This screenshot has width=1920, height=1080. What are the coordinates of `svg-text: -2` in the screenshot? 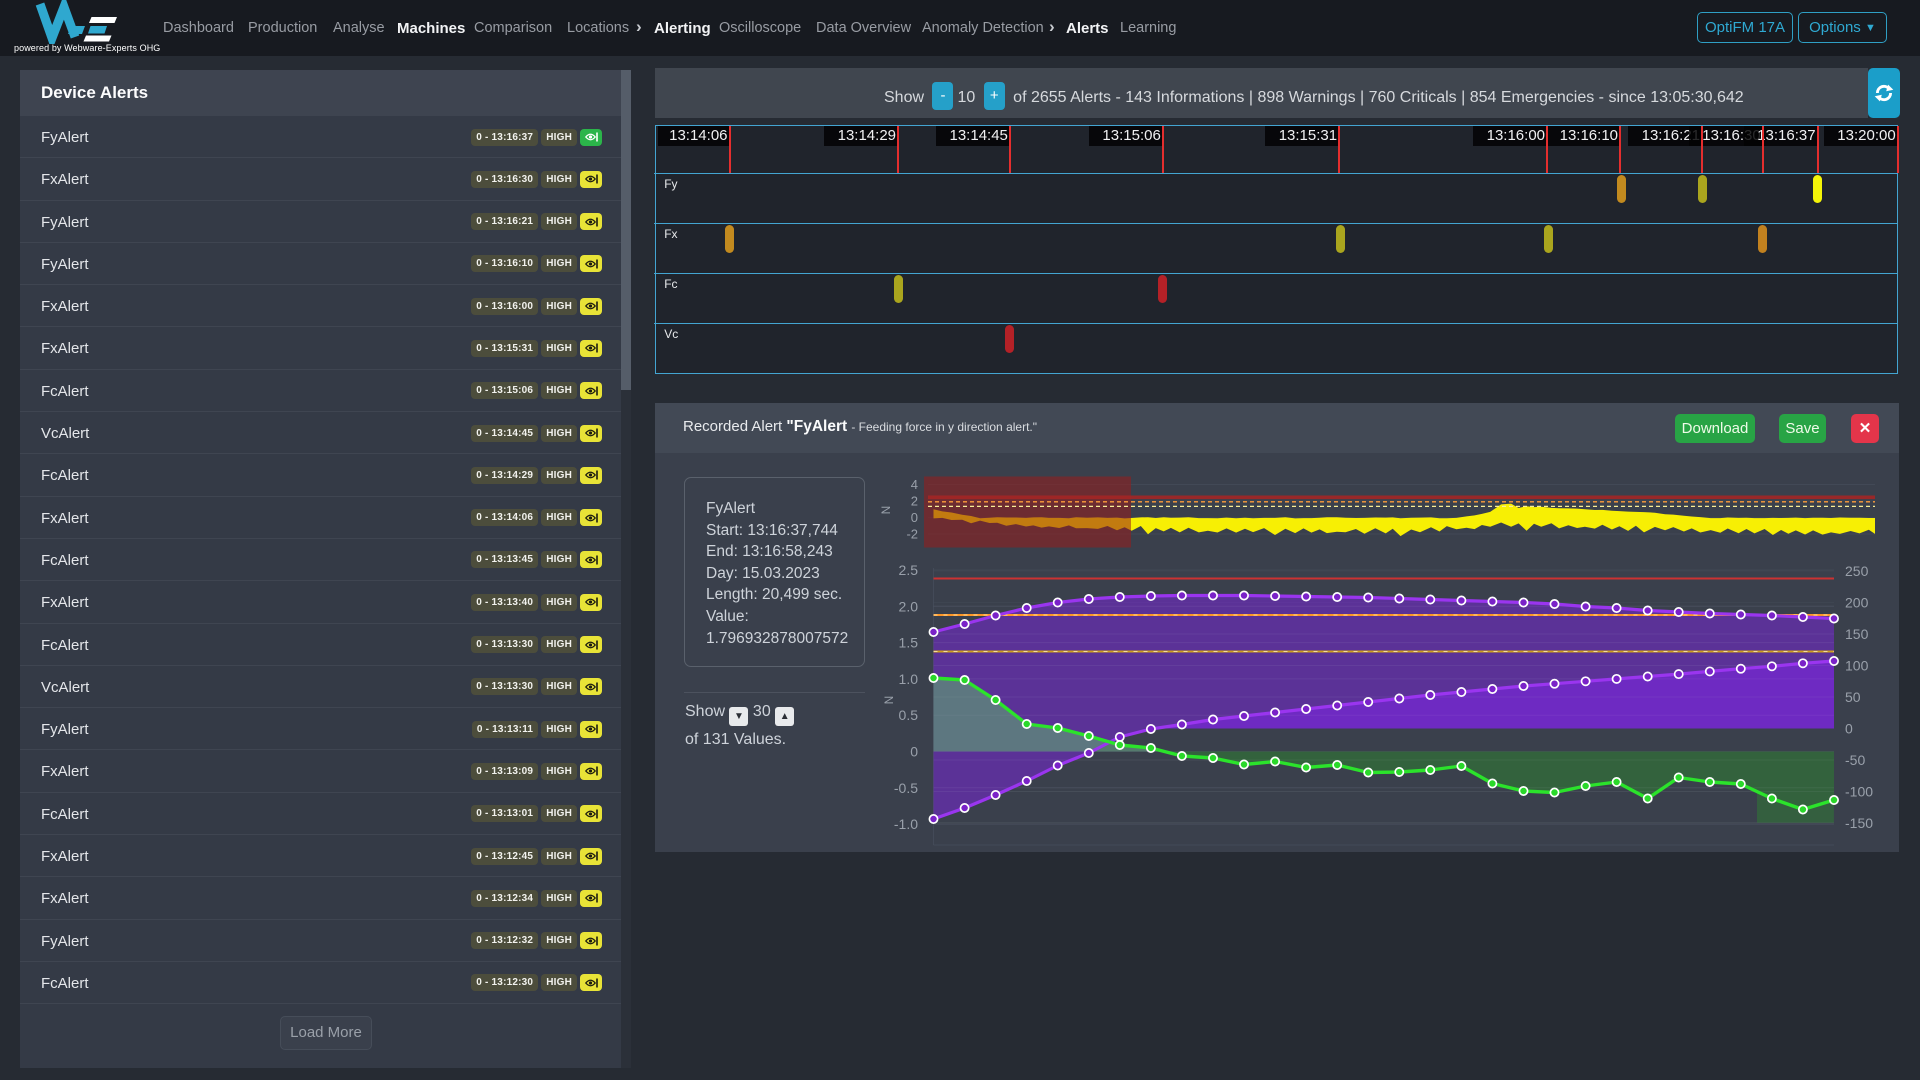 It's located at (912, 534).